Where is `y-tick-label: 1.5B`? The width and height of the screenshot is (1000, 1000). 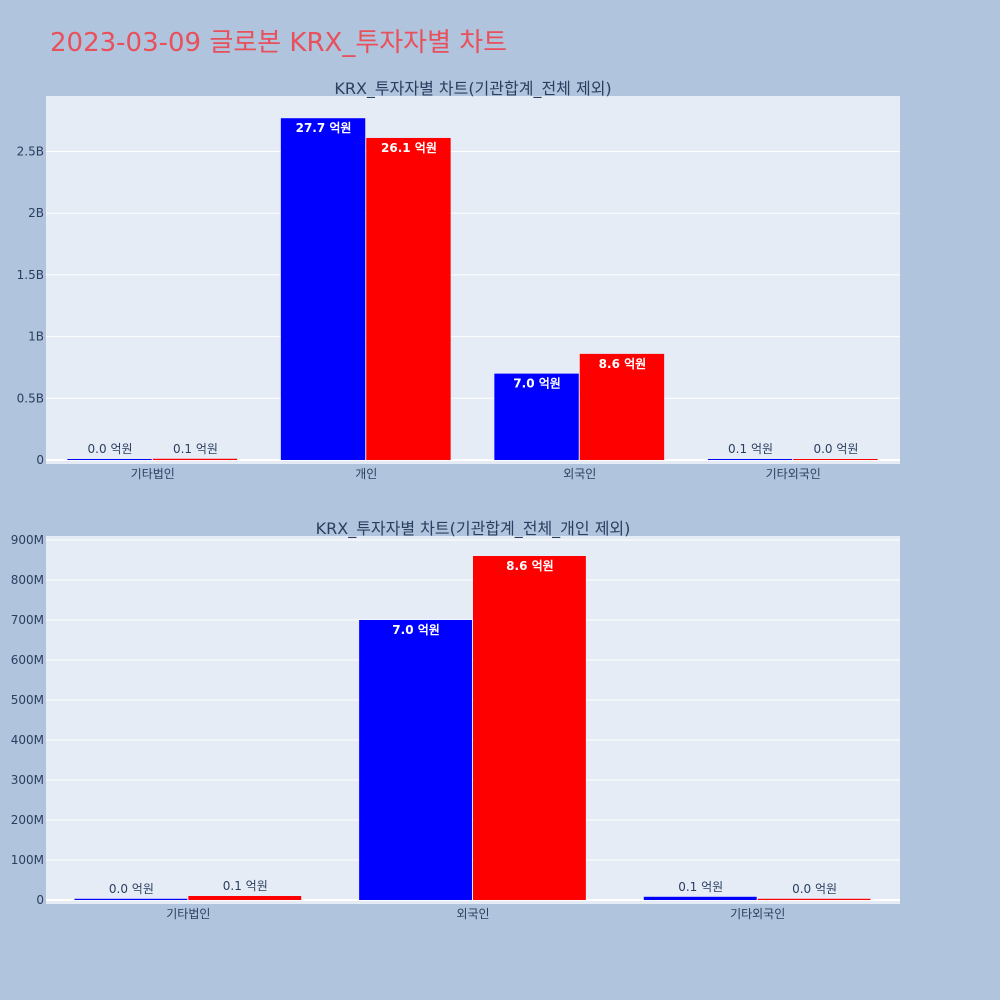
y-tick-label: 1.5B is located at coordinates (30, 275).